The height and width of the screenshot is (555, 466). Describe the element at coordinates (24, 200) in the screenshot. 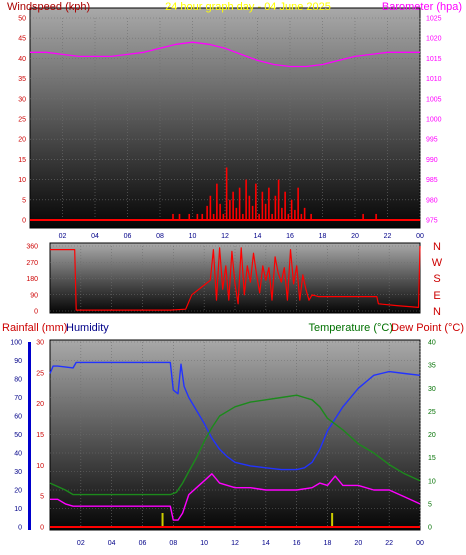

I see `windspeed-tick-label: 5` at that location.